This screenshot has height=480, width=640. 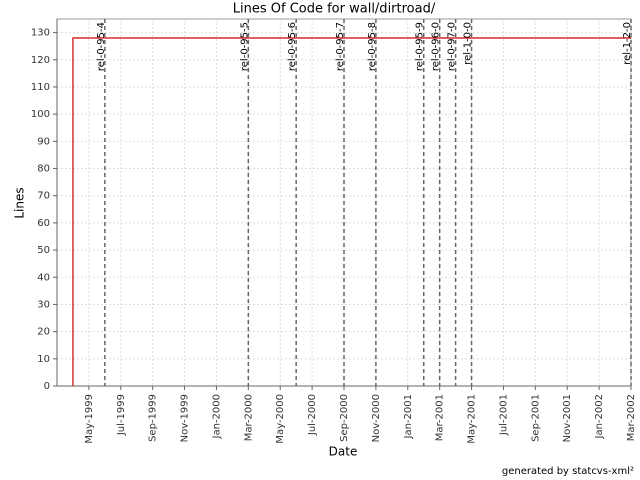 What do you see at coordinates (248, 417) in the screenshot?
I see `x-tick-label: Mar-2000` at bounding box center [248, 417].